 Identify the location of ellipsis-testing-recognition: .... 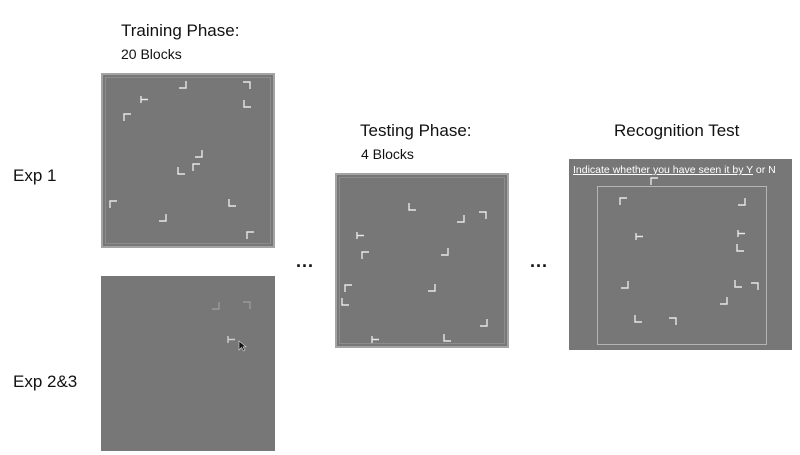
(539, 261).